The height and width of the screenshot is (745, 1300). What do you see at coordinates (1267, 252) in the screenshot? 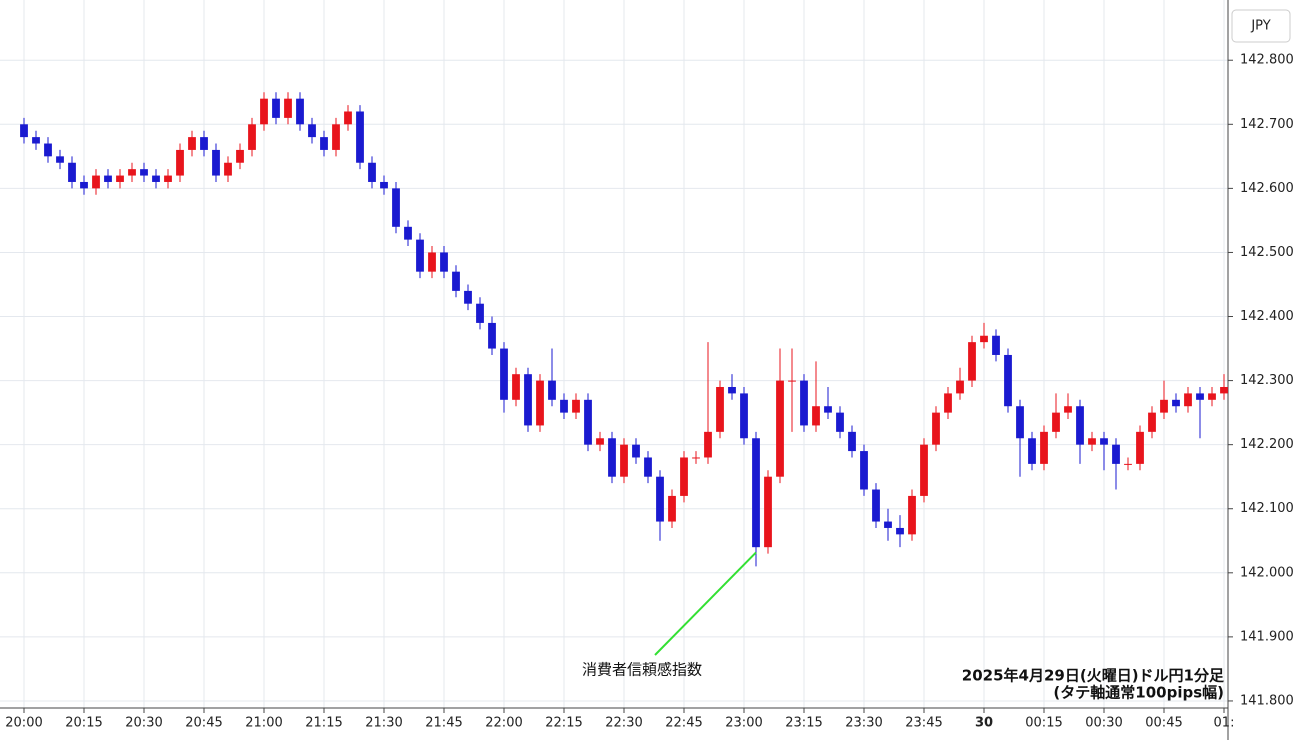
I see `y-tick-label: 142.500` at bounding box center [1267, 252].